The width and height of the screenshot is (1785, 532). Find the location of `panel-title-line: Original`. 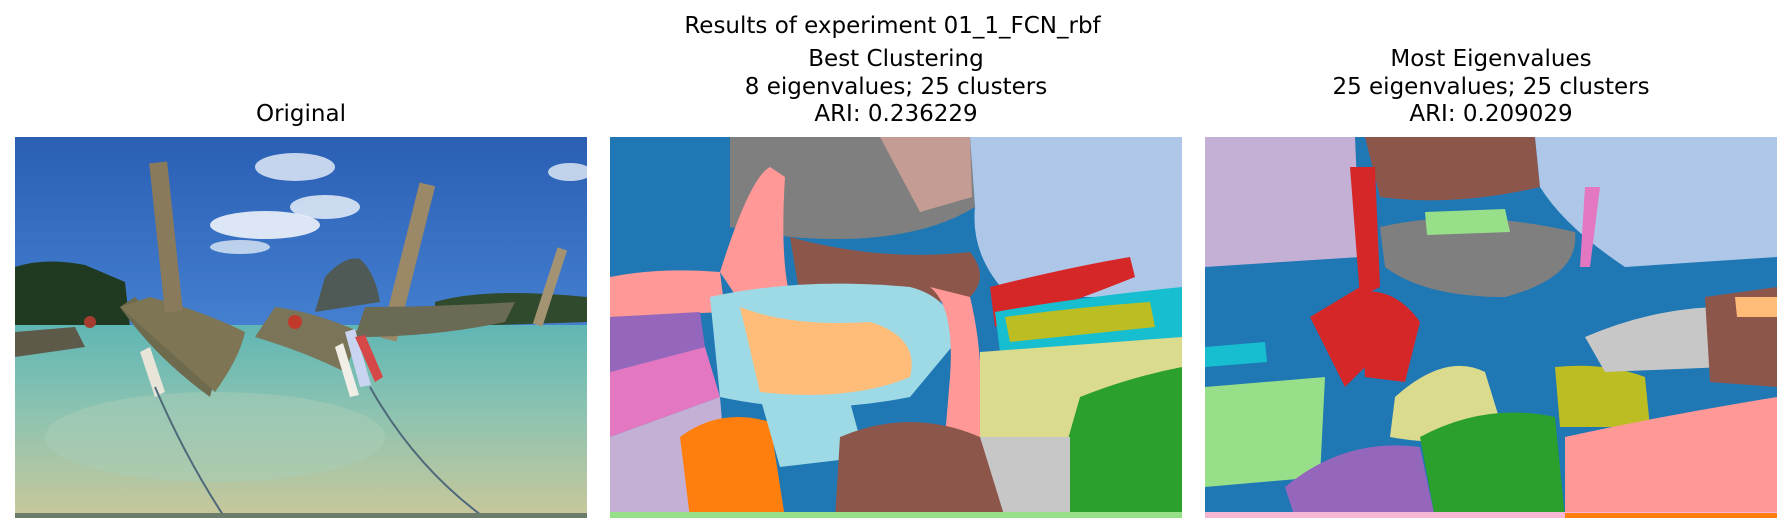

panel-title-line: Original is located at coordinates (300, 114).